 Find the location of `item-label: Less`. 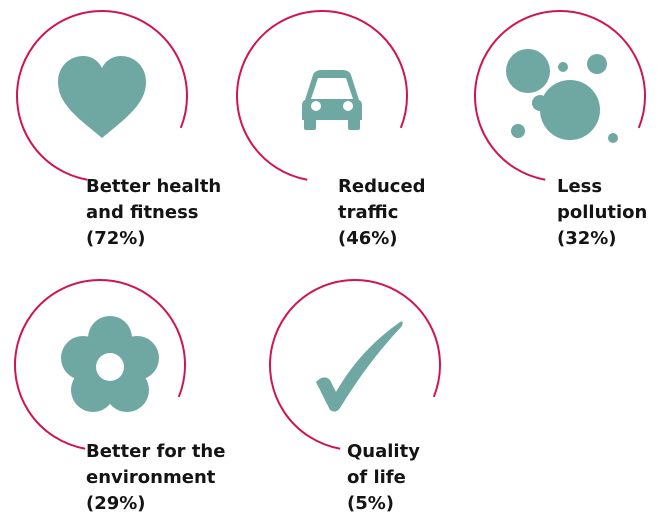

item-label: Less is located at coordinates (579, 186).